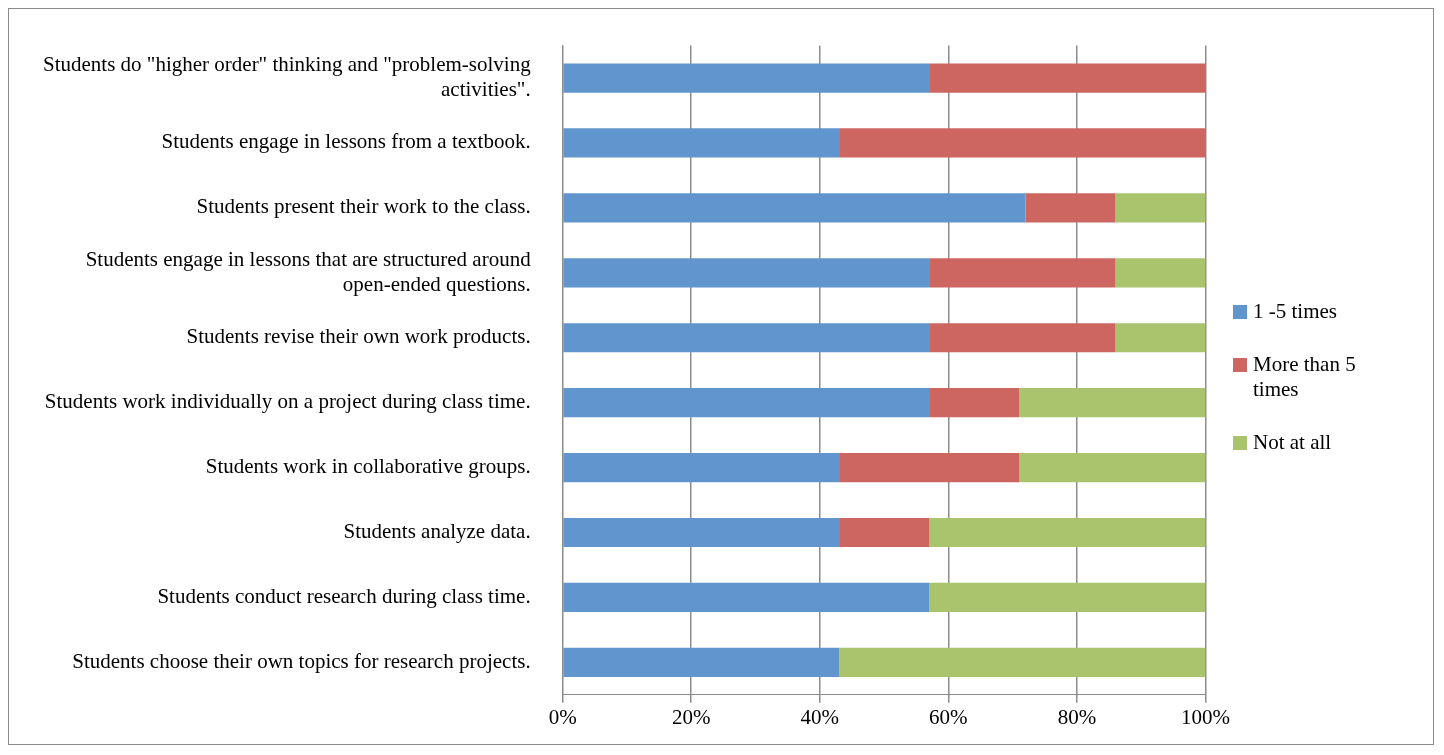 This screenshot has width=1444, height=755. What do you see at coordinates (368, 466) in the screenshot?
I see `y-tick-label: Students work in collaborative groups.` at bounding box center [368, 466].